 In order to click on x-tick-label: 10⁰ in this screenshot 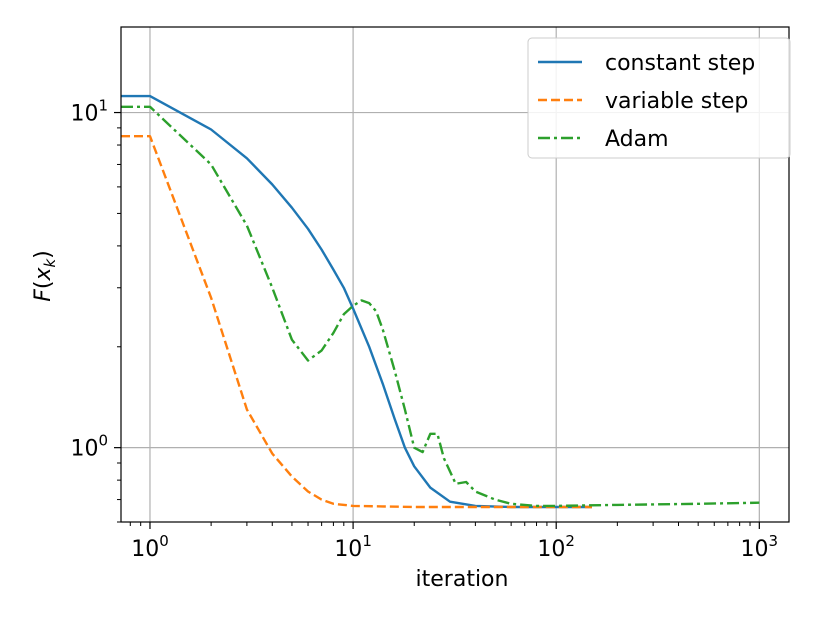, I will do `click(150, 547)`.